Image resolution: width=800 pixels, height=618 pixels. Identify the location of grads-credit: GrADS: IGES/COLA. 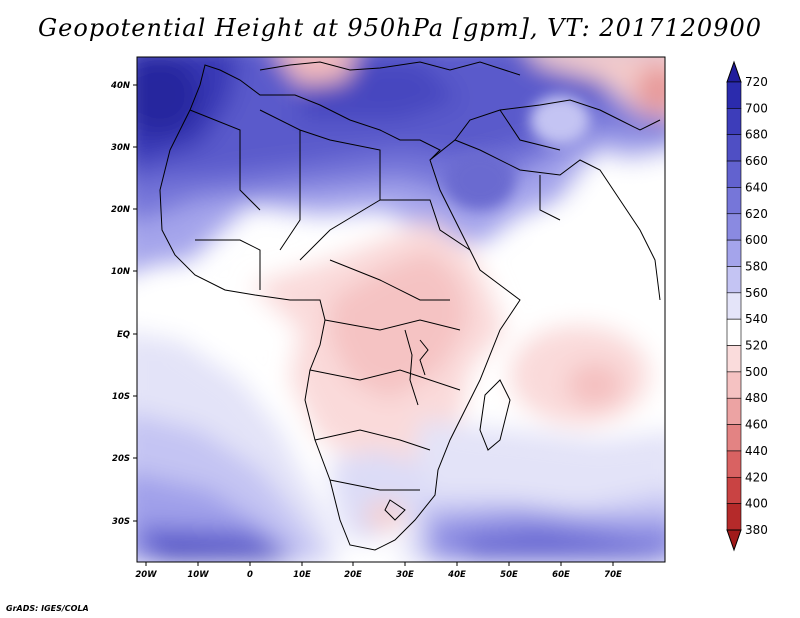
(47, 608).